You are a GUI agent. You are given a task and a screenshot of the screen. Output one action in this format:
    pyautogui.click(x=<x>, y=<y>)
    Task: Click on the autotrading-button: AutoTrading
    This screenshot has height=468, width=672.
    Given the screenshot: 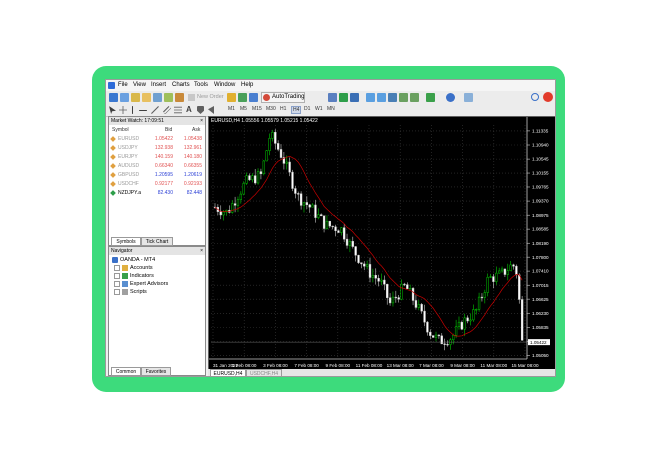 What is the action you would take?
    pyautogui.click(x=283, y=97)
    